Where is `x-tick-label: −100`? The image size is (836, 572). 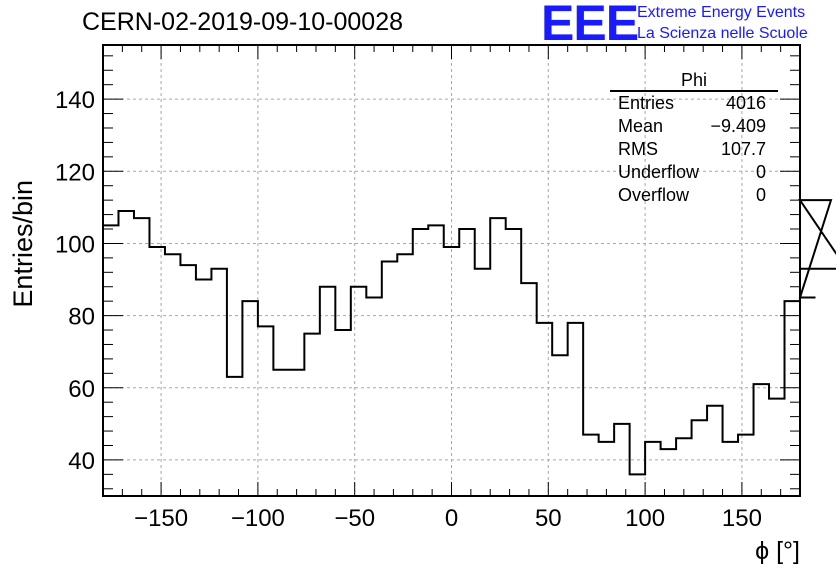 x-tick-label: −100 is located at coordinates (258, 518).